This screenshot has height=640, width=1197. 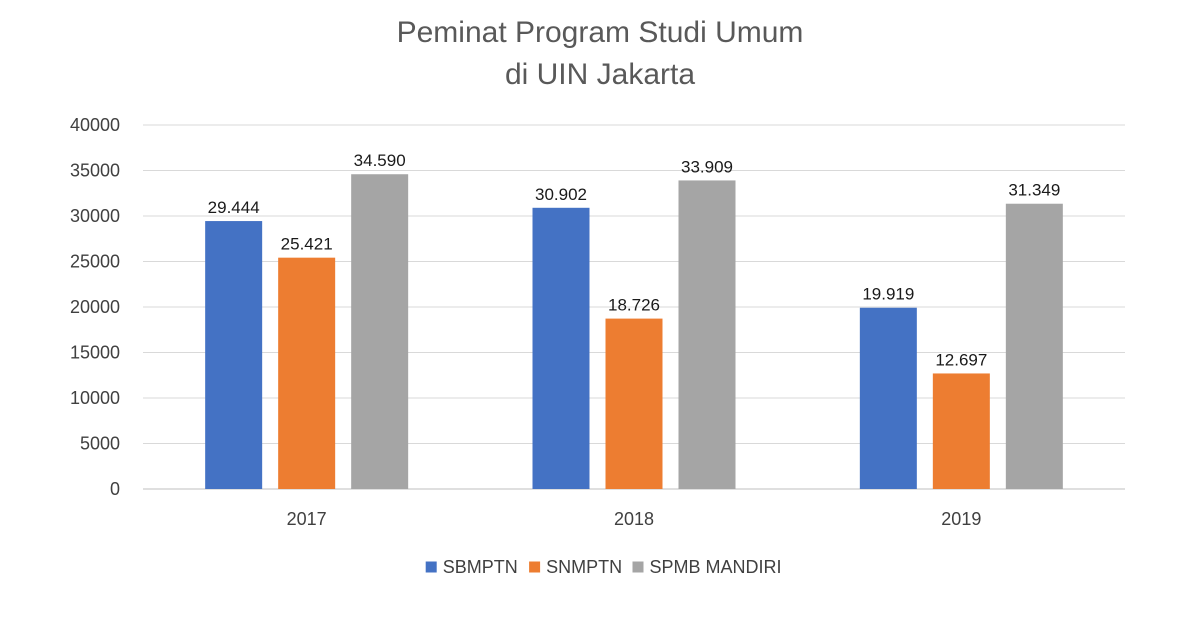 I want to click on bar-sbmptn-2017, so click(x=234, y=355).